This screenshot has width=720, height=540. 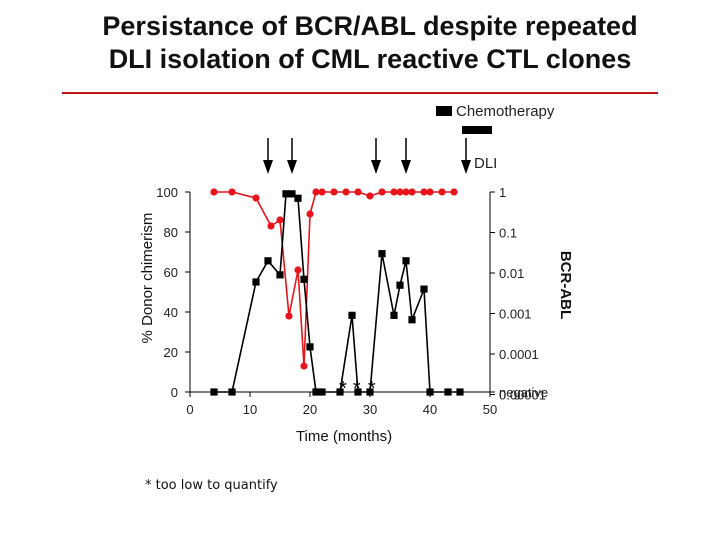 I want to click on dli-arrows, so click(x=367, y=156).